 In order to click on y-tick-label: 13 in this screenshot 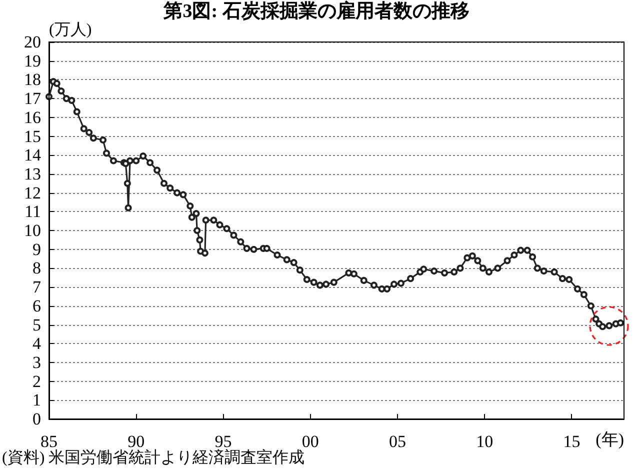, I will do `click(32, 174)`.